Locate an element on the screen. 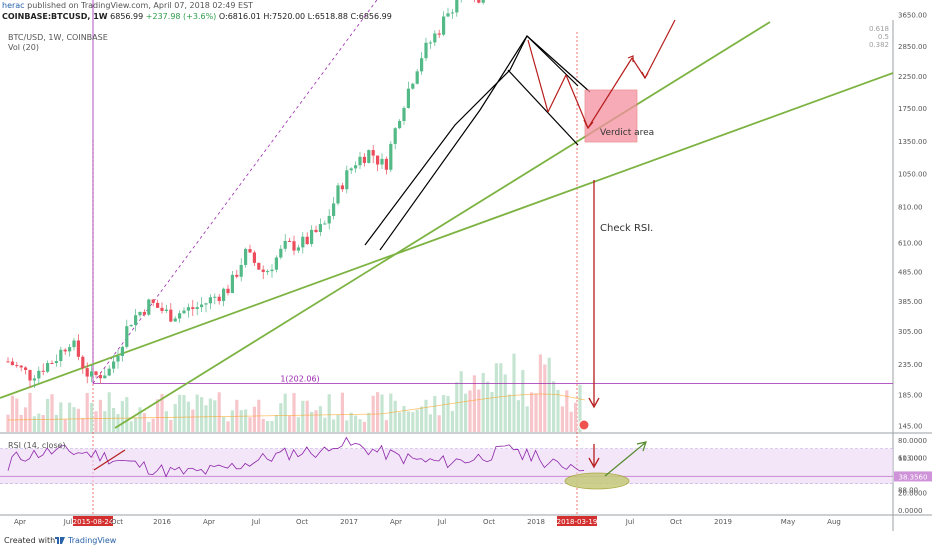 This screenshot has height=550, width=932. author-name: herac is located at coordinates (13, 5).